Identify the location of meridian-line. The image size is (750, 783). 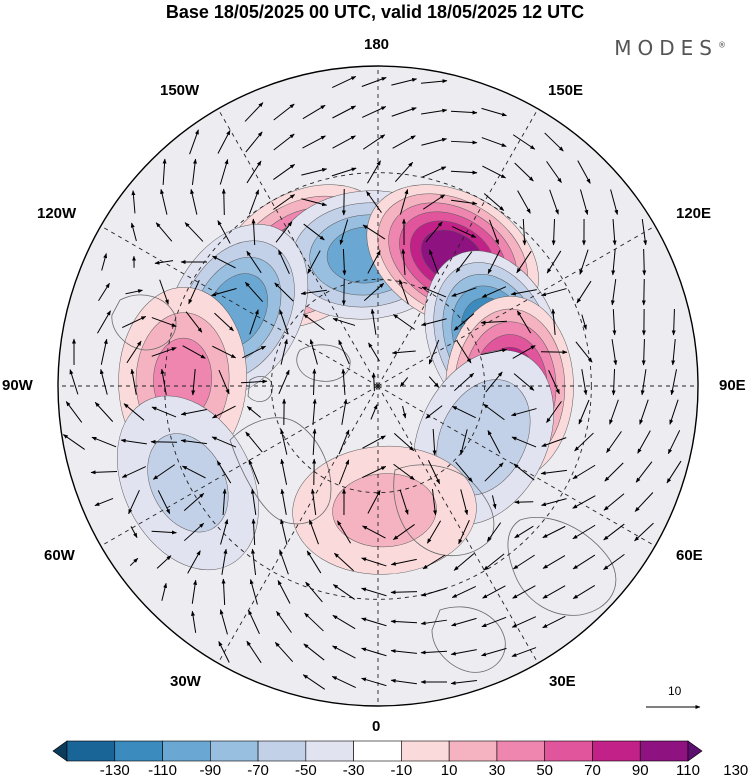
(298, 524).